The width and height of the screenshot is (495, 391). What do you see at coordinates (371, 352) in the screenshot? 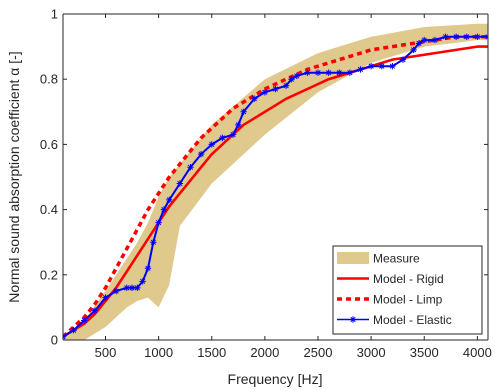
I see `x-tick-label: 3000` at bounding box center [371, 352].